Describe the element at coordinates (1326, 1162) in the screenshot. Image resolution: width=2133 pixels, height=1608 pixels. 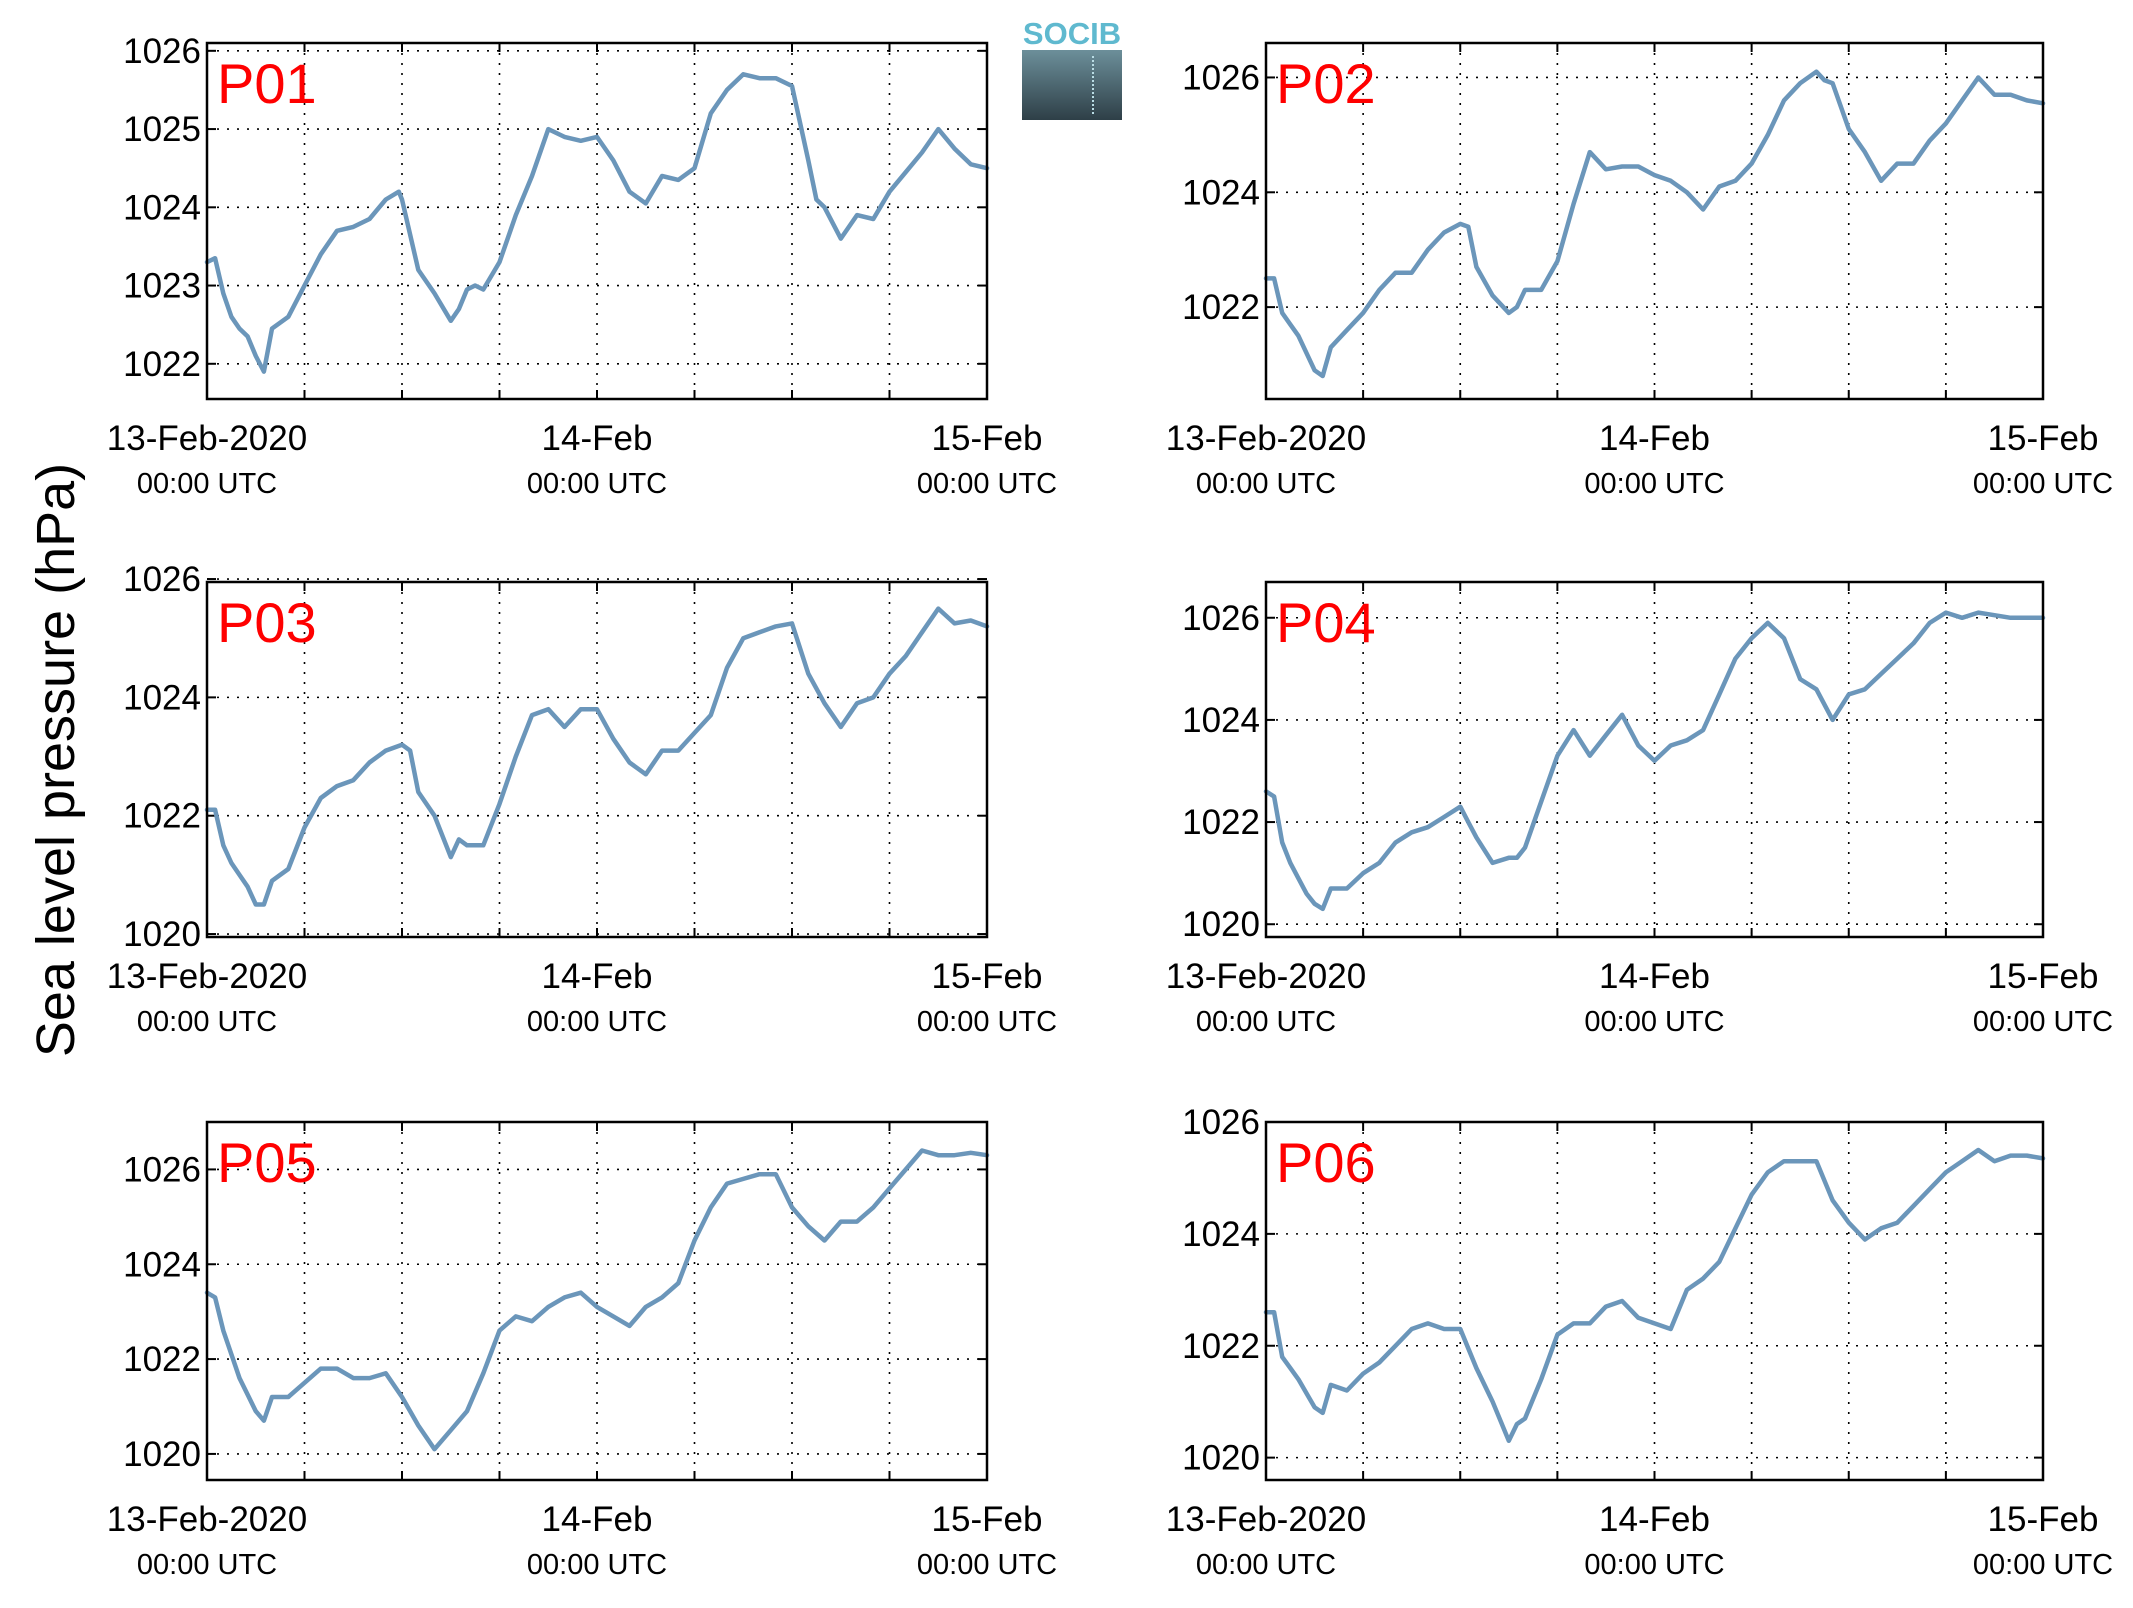
I see `station-label: P06` at that location.